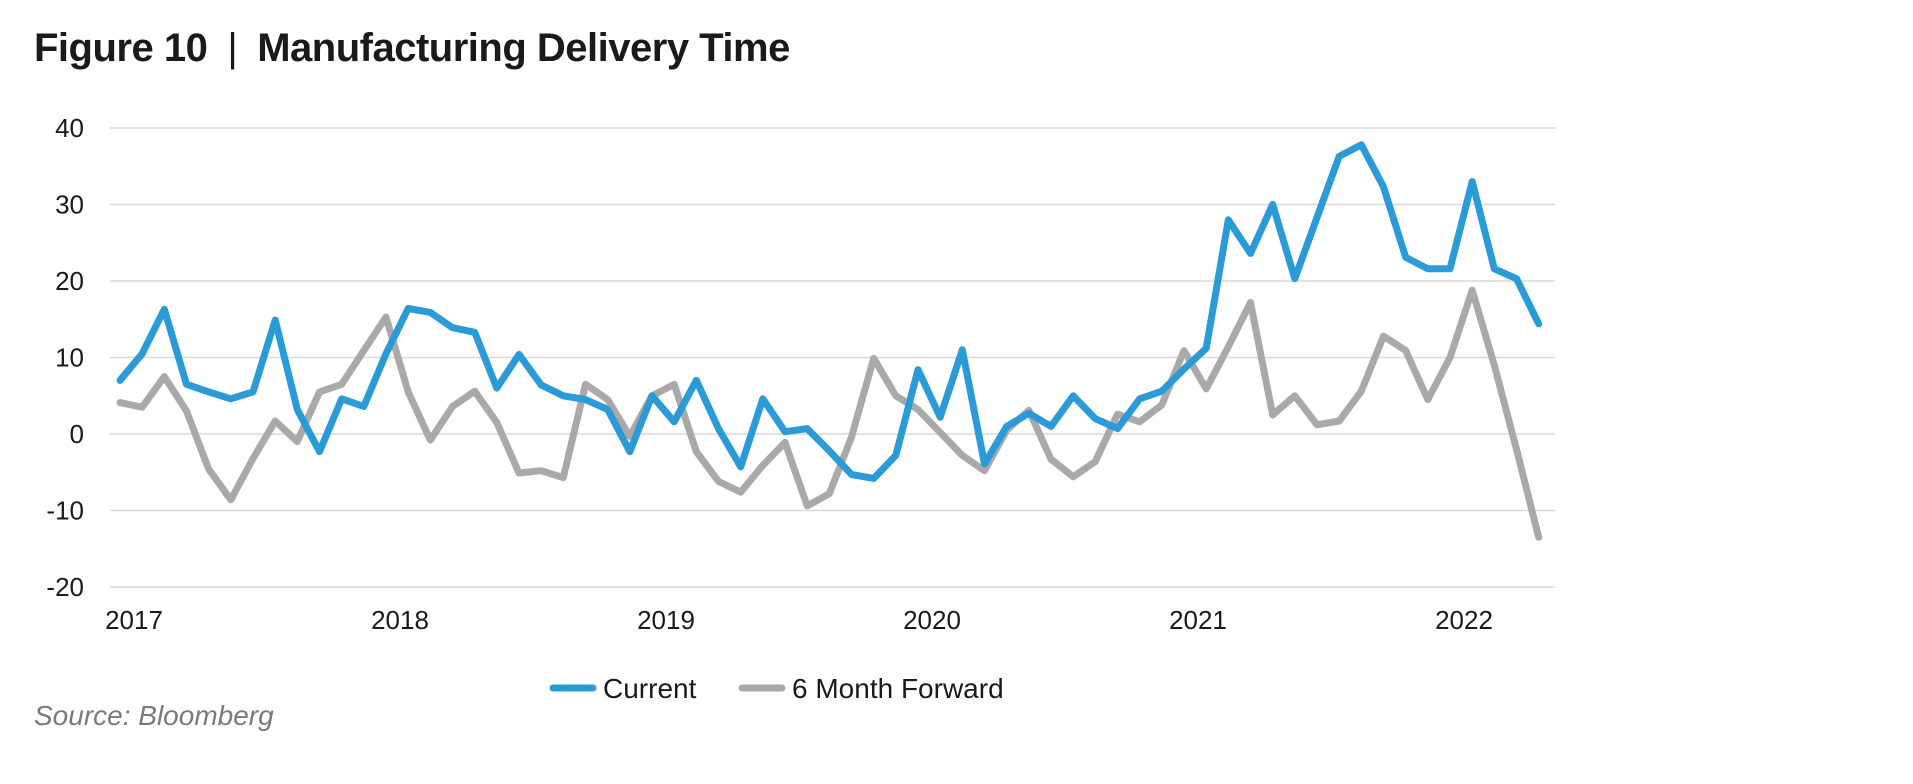 This screenshot has height=784, width=1913. I want to click on legend-label-current: Current, so click(650, 688).